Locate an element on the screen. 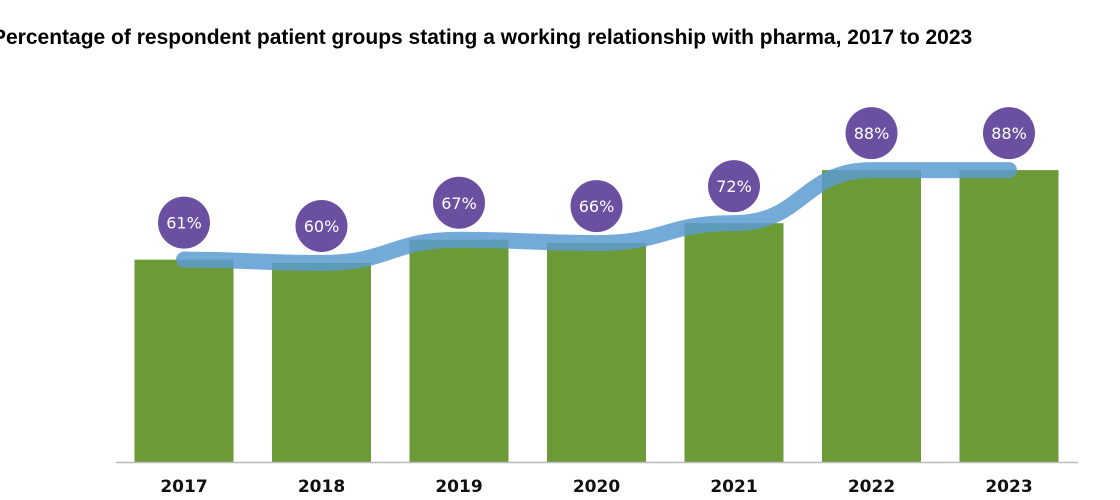  data-label-text: 72% is located at coordinates (734, 186).